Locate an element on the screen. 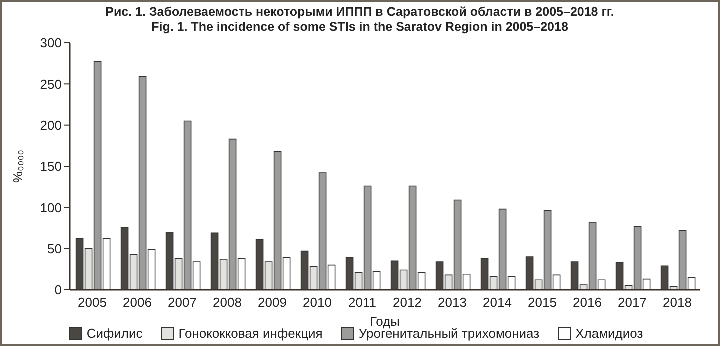 Image resolution: width=720 pixels, height=346 pixels. x-tick-label: 2009 is located at coordinates (272, 302).